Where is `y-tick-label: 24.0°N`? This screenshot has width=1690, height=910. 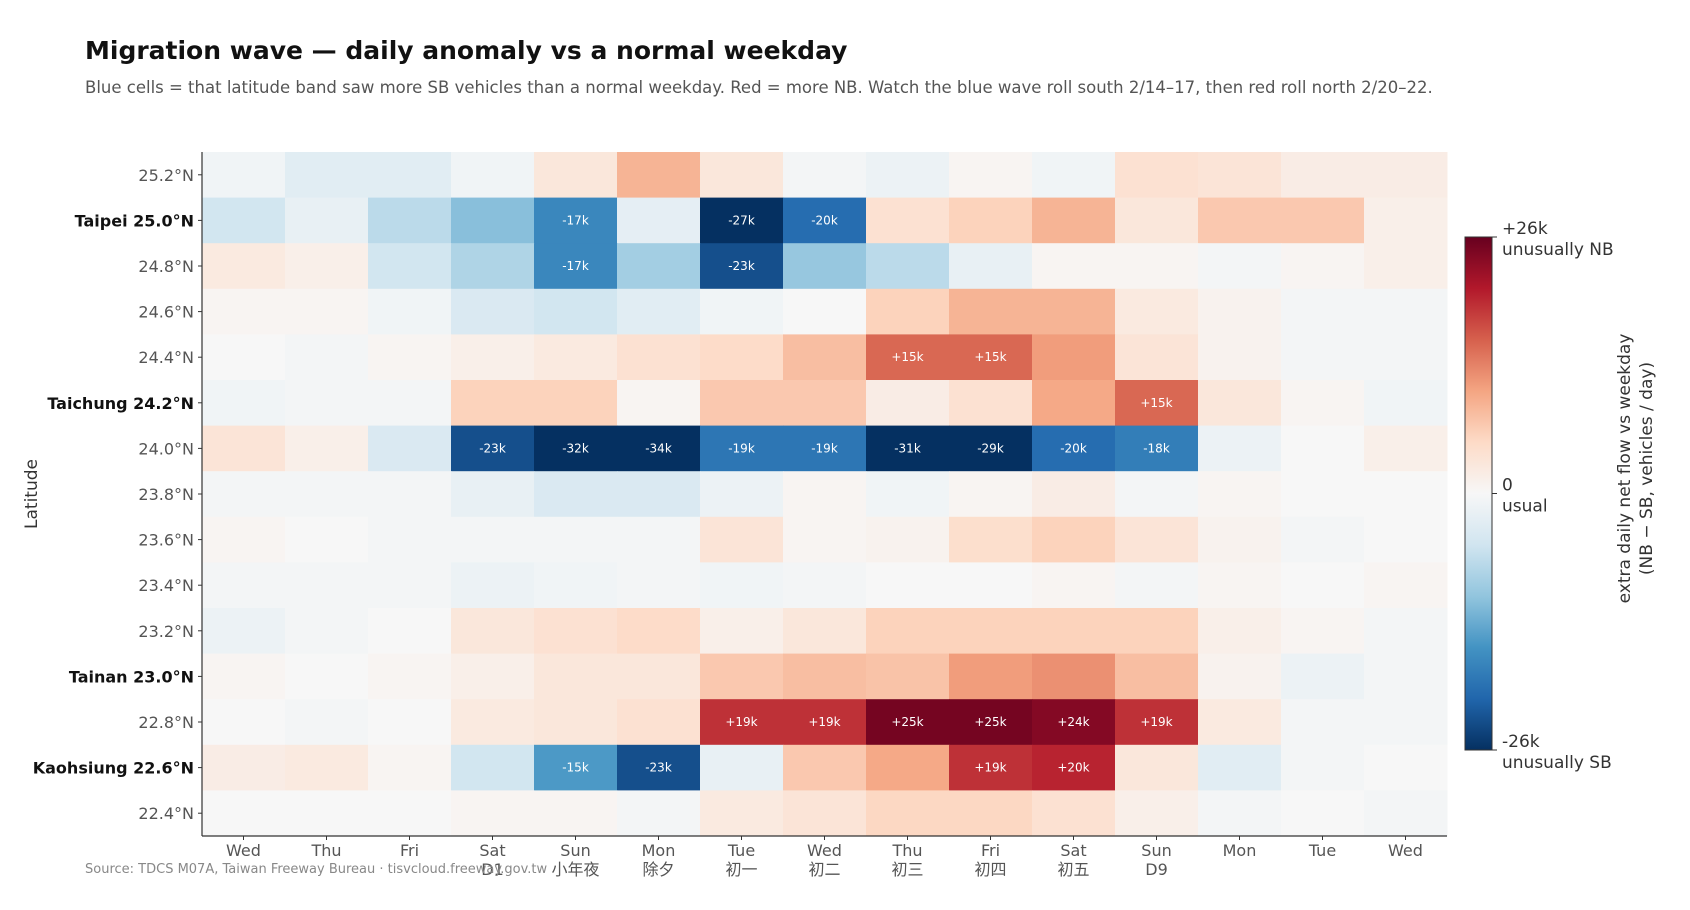 y-tick-label: 24.0°N is located at coordinates (166, 448).